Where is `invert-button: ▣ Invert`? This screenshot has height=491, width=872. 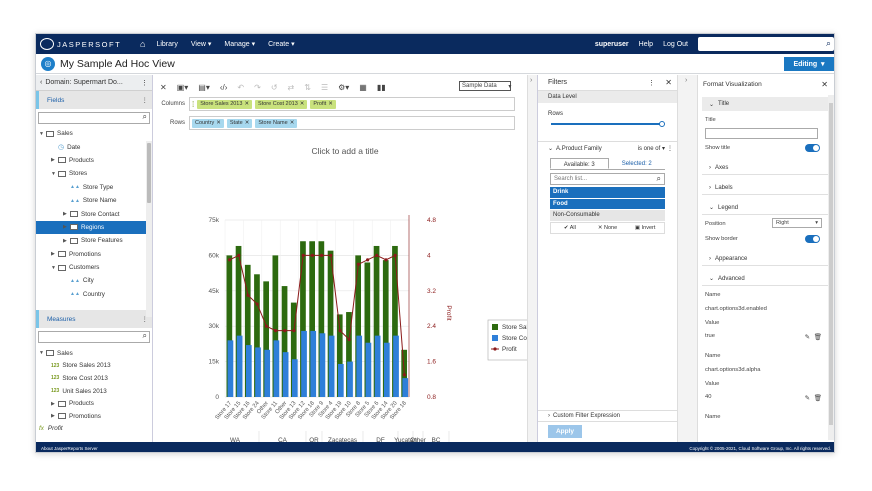
invert-button: ▣ Invert is located at coordinates (645, 227).